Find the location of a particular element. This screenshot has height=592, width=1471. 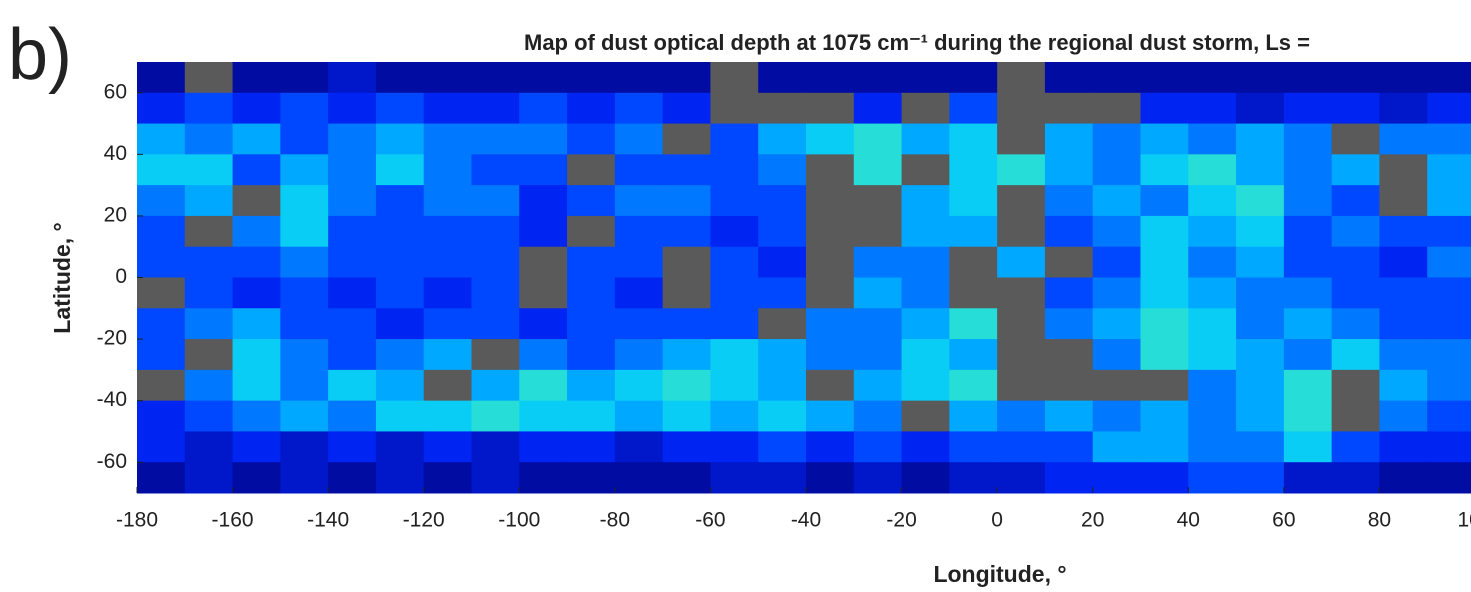

x-tick-label: -100 is located at coordinates (519, 520).